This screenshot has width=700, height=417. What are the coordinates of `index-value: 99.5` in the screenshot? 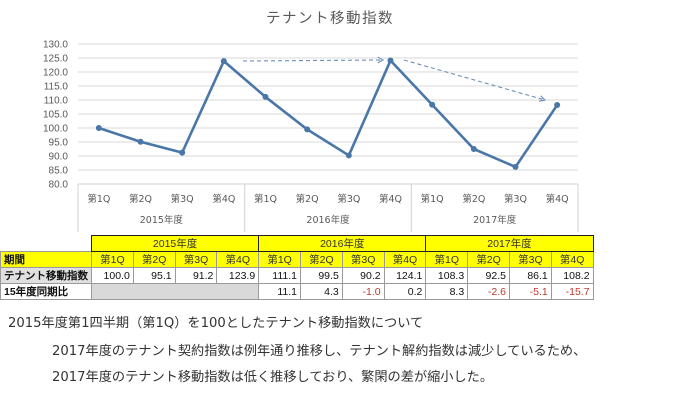 It's located at (321, 275).